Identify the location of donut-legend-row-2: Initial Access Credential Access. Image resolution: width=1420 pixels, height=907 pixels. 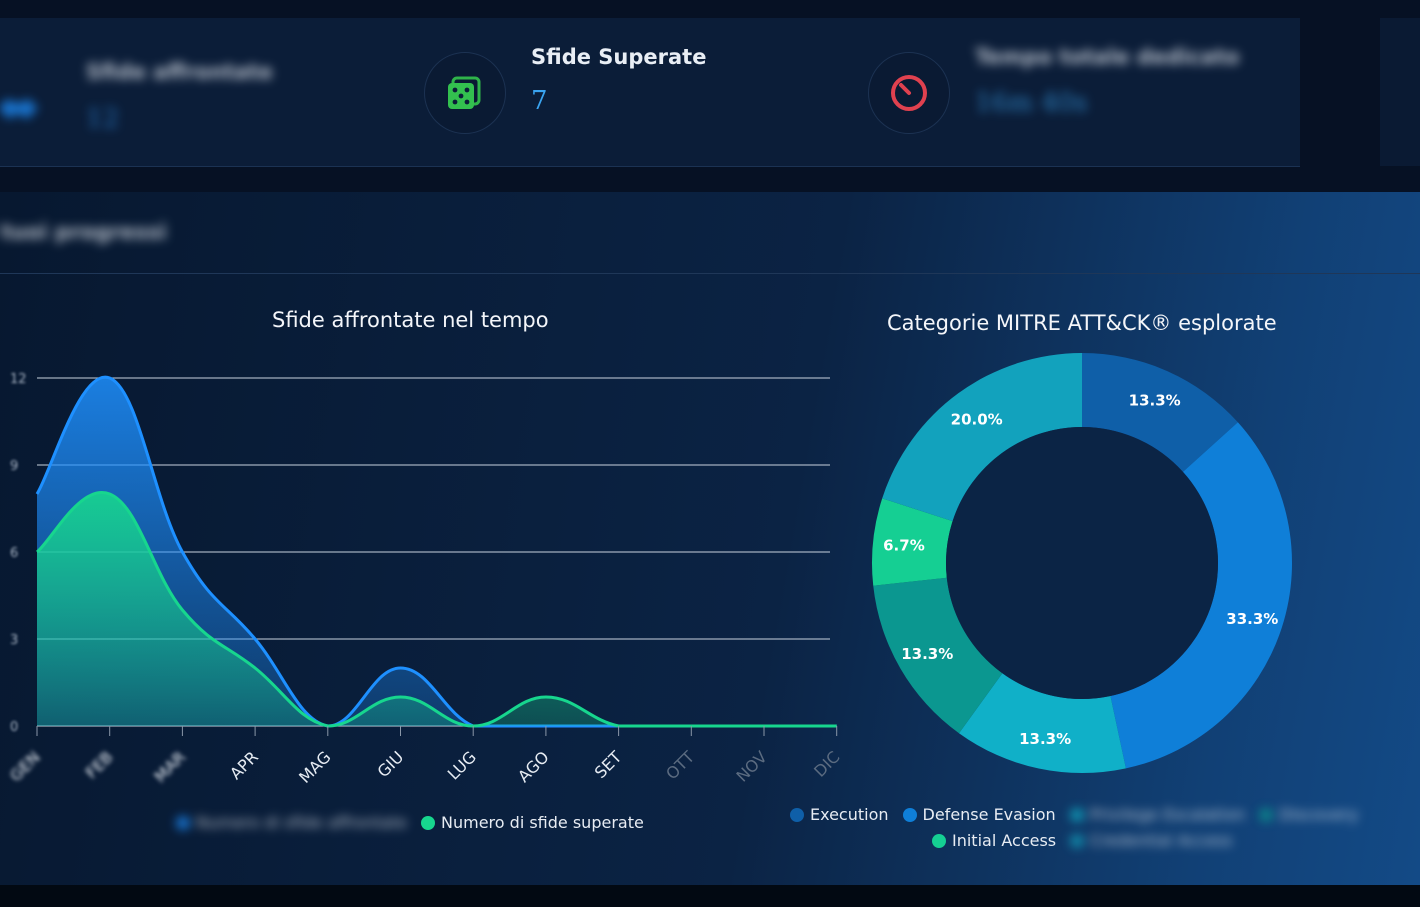
(1089, 840).